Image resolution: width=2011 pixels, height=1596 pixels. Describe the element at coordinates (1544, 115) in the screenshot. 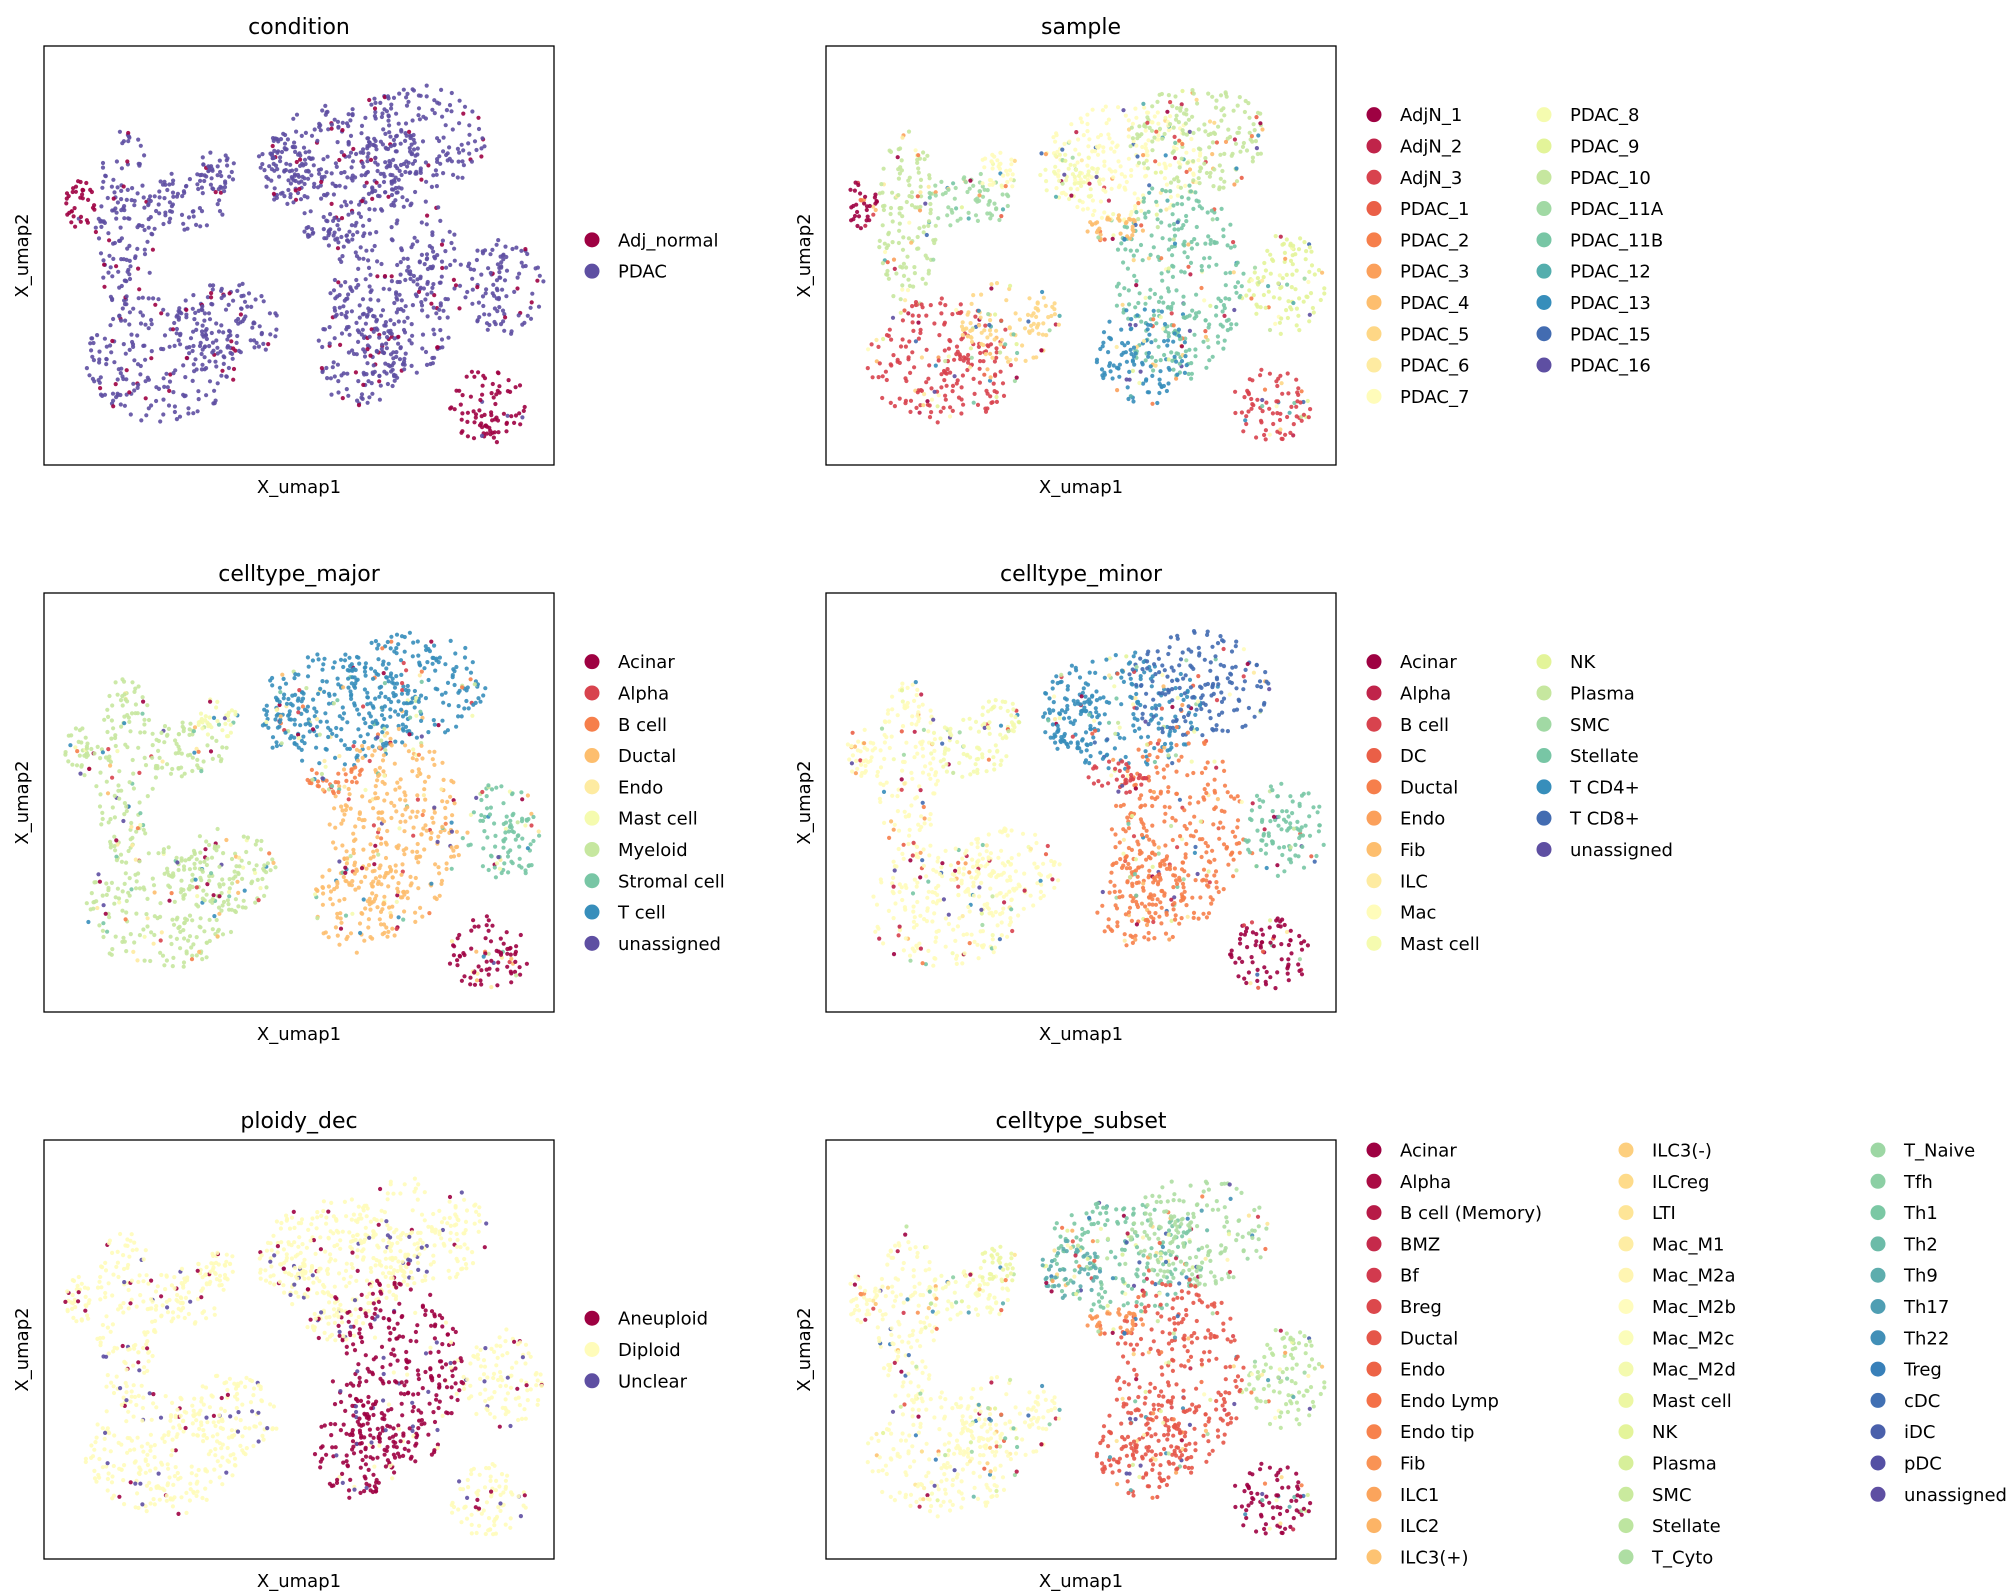

I see `legend-marker` at that location.